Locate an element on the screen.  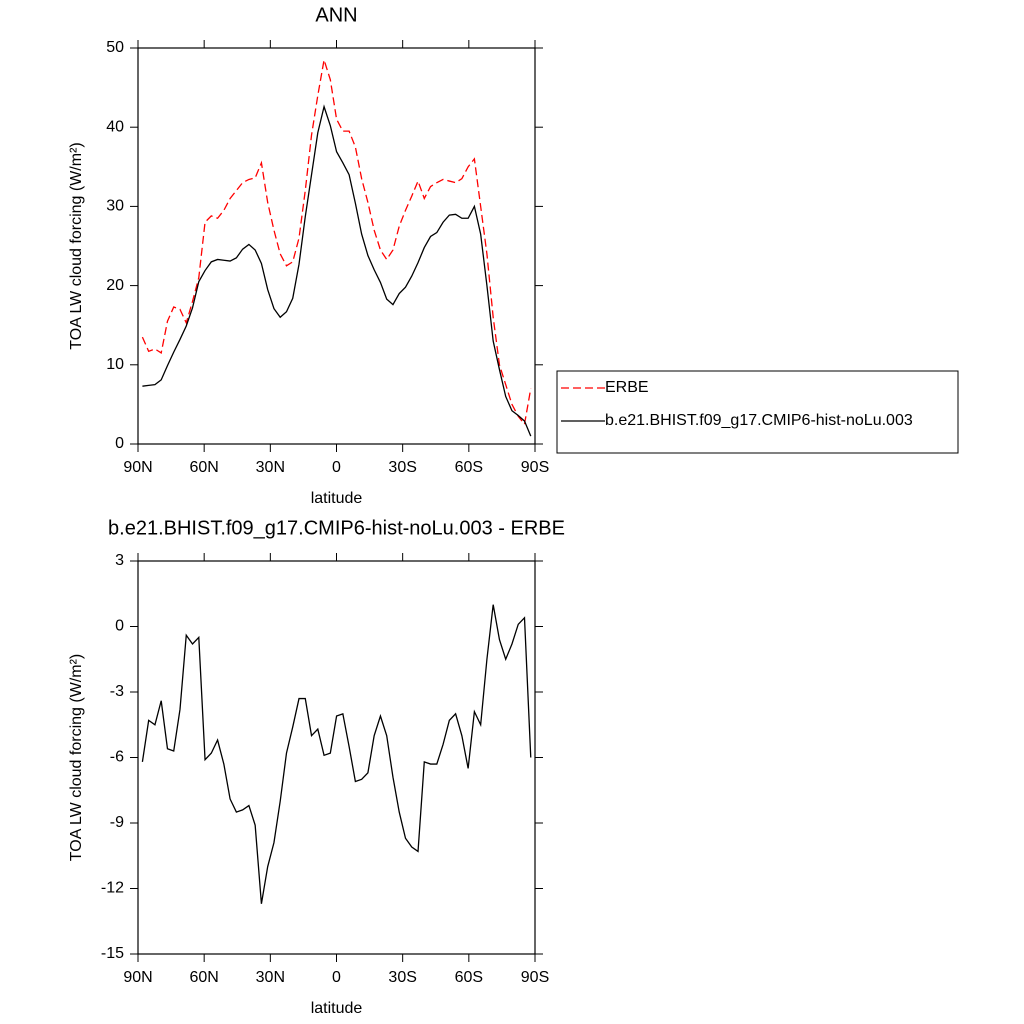
legend-label: b.e21.BHIST.f09_g17.CMIP6-hist-noLu.003 is located at coordinates (759, 420).